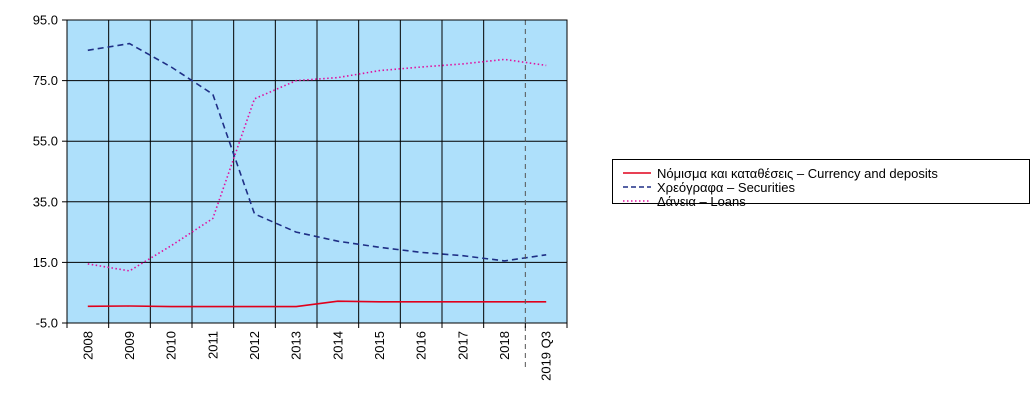 The height and width of the screenshot is (399, 1033). Describe the element at coordinates (637, 173) in the screenshot. I see `legend-swatch-solid` at that location.